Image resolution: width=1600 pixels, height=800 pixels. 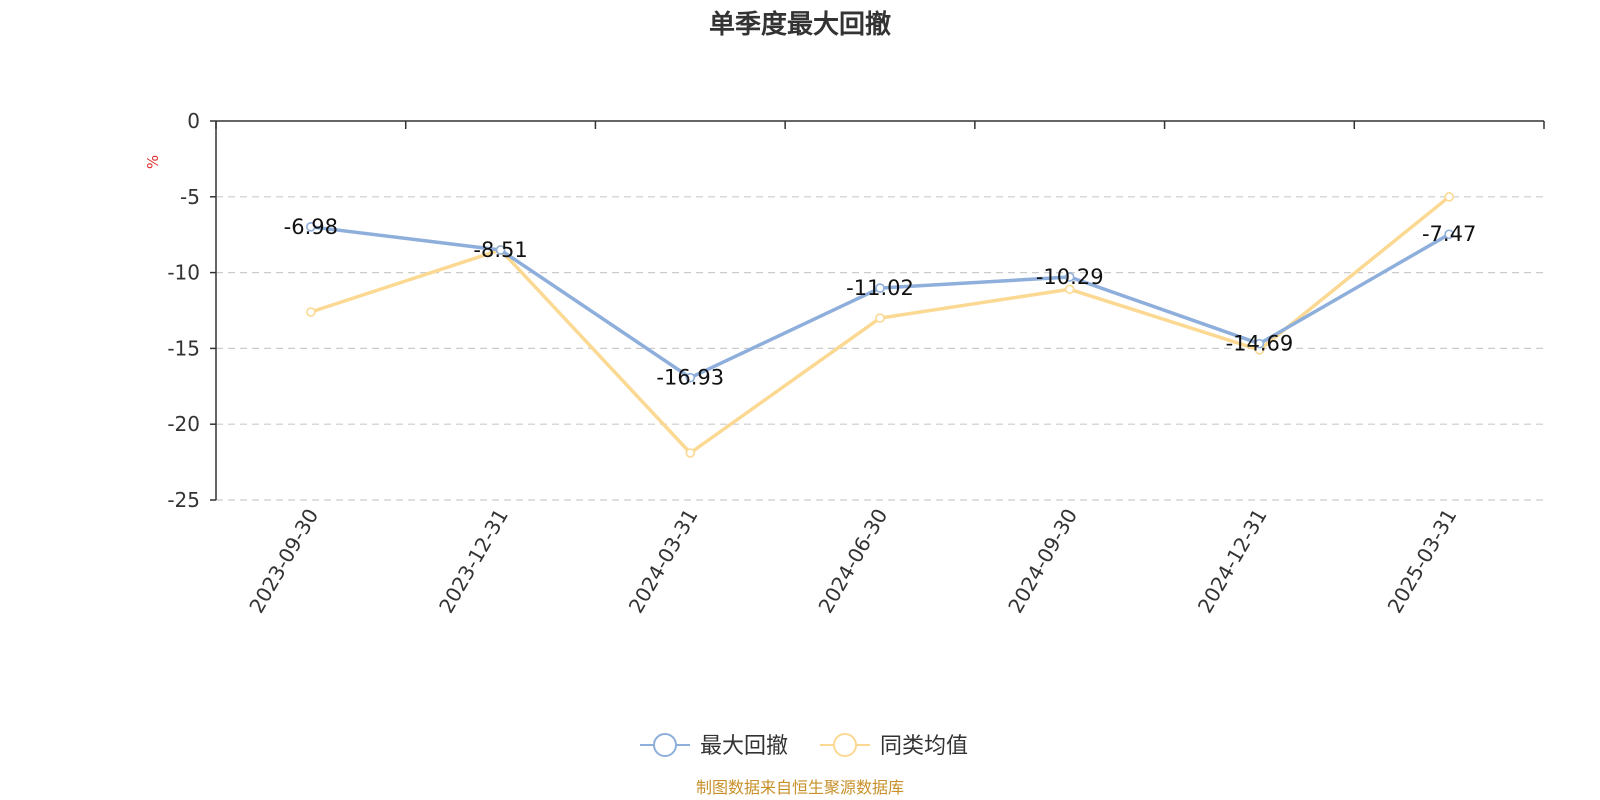 I want to click on legend-label: 同类均值, so click(x=924, y=746).